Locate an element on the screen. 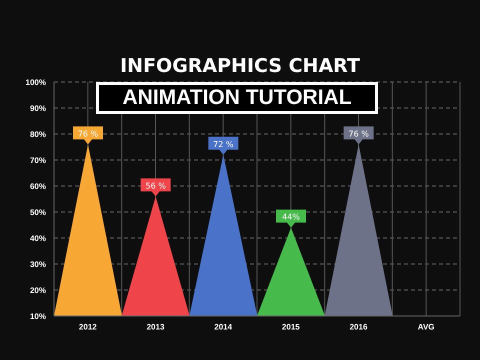 This screenshot has height=360, width=480. x-tick-label: 2014 is located at coordinates (223, 327).